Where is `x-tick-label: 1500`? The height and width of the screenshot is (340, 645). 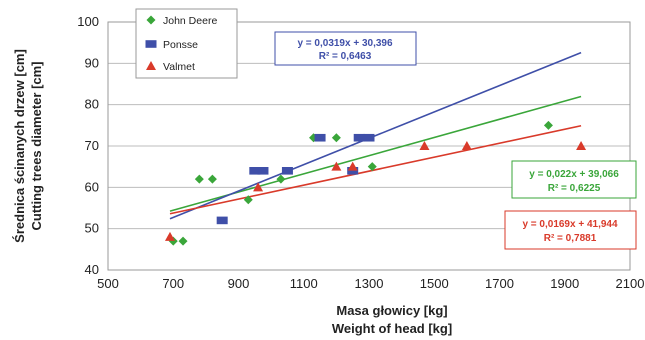 x-tick-label: 1500 is located at coordinates (434, 283).